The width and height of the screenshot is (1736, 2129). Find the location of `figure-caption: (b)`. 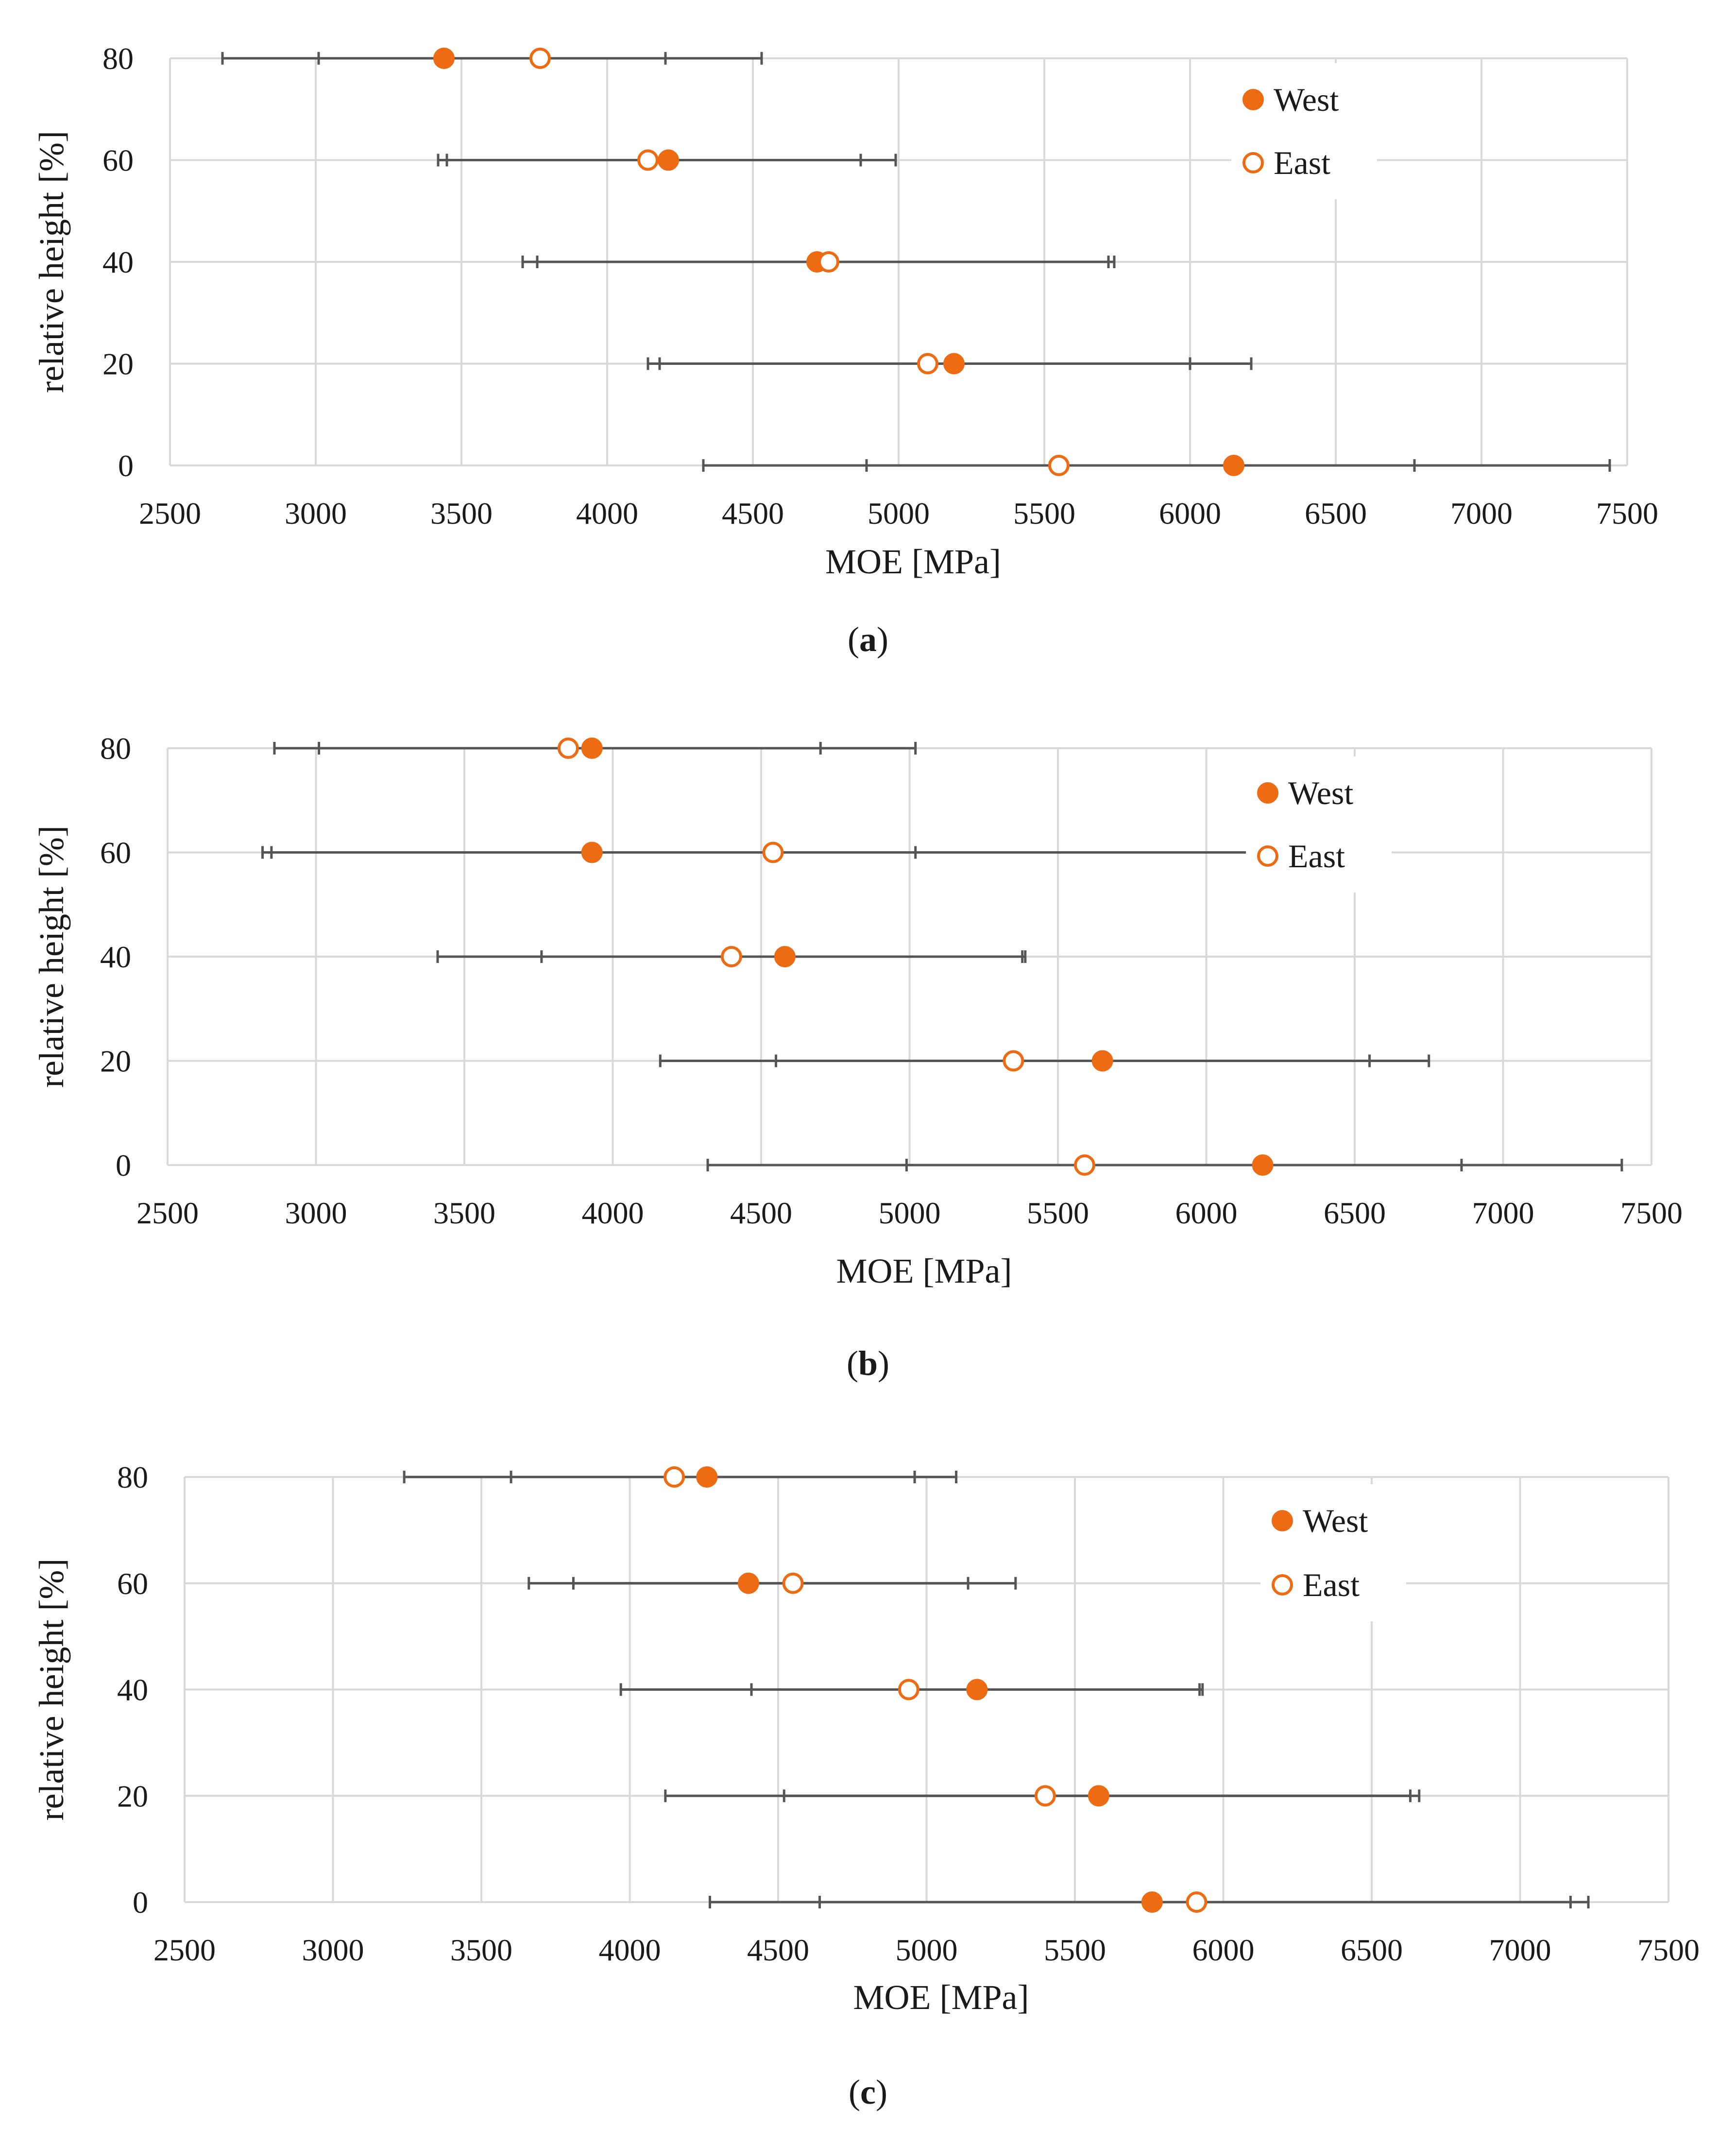

figure-caption: (b) is located at coordinates (868, 1363).